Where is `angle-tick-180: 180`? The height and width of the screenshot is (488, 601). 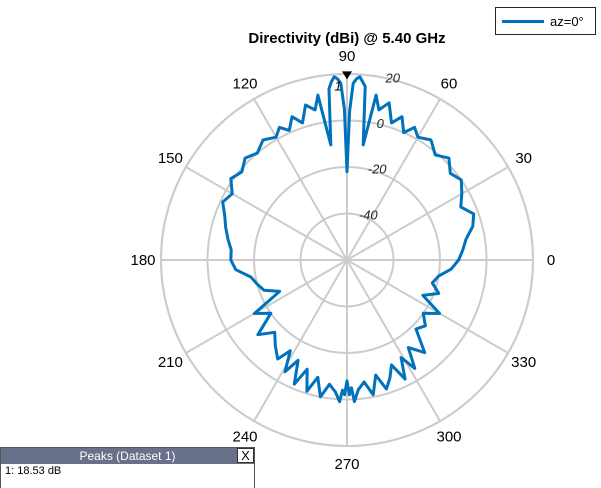 angle-tick-180: 180 is located at coordinates (142, 260).